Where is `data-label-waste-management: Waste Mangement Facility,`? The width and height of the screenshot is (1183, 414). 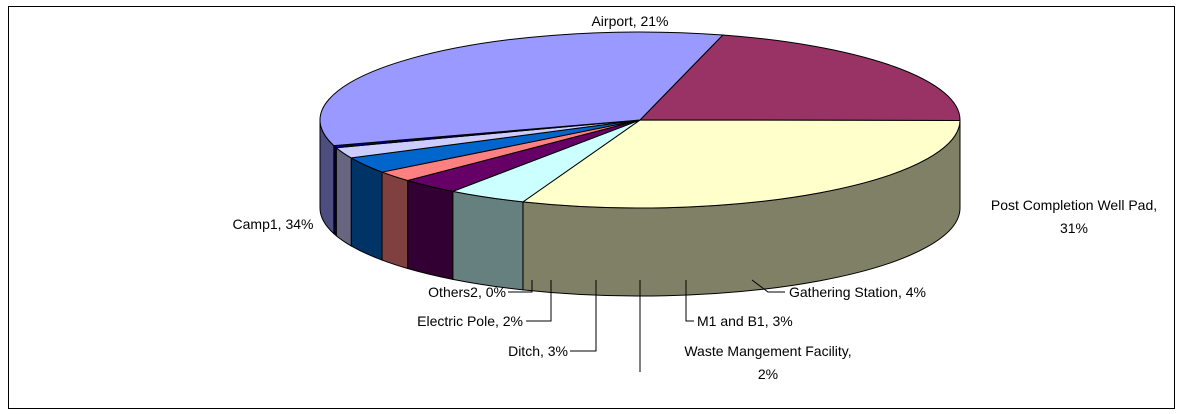
data-label-waste-management: Waste Mangement Facility, is located at coordinates (767, 351).